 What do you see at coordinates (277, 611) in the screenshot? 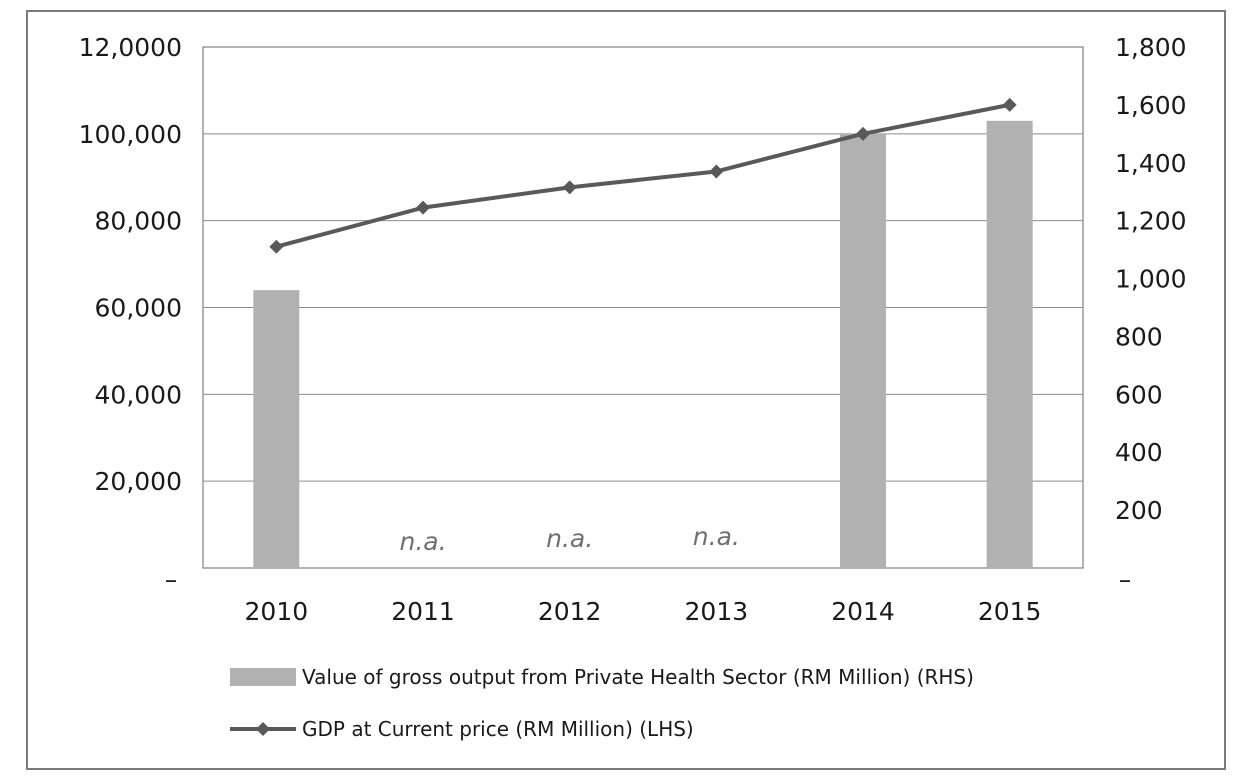
I see `x-tick-label: 2010` at bounding box center [277, 611].